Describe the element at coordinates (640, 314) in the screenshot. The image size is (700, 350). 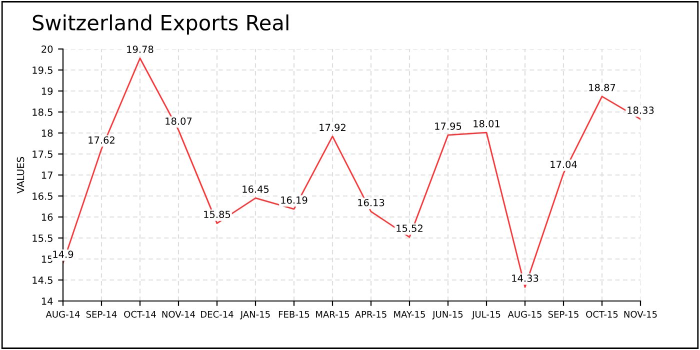
I see `x-tick-label: NOV-15` at that location.